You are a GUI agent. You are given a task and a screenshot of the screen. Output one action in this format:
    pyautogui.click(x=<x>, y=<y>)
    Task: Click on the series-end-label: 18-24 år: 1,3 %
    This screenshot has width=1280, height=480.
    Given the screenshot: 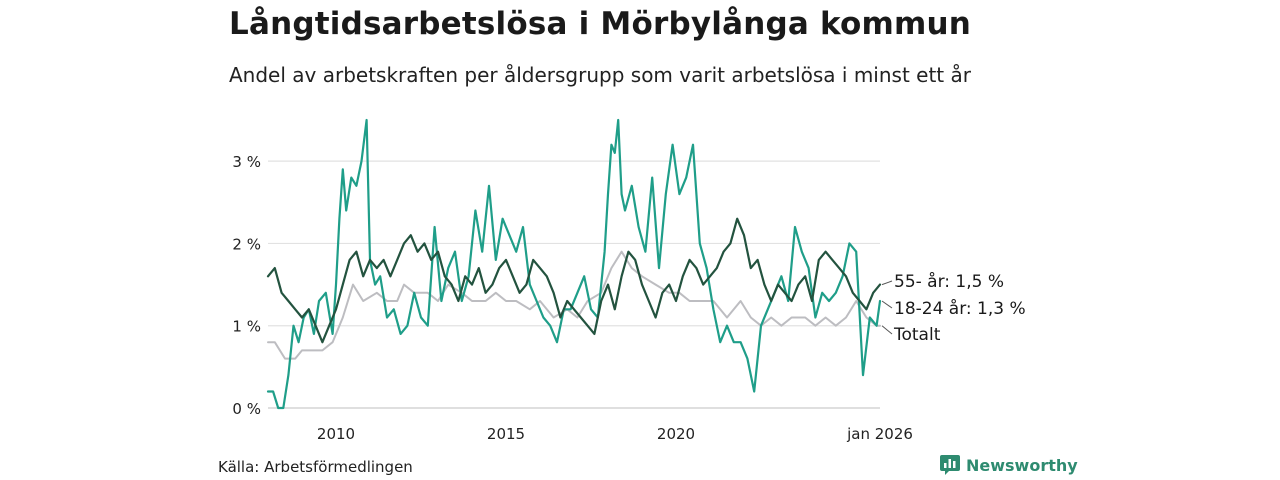 What is the action you would take?
    pyautogui.click(x=960, y=308)
    